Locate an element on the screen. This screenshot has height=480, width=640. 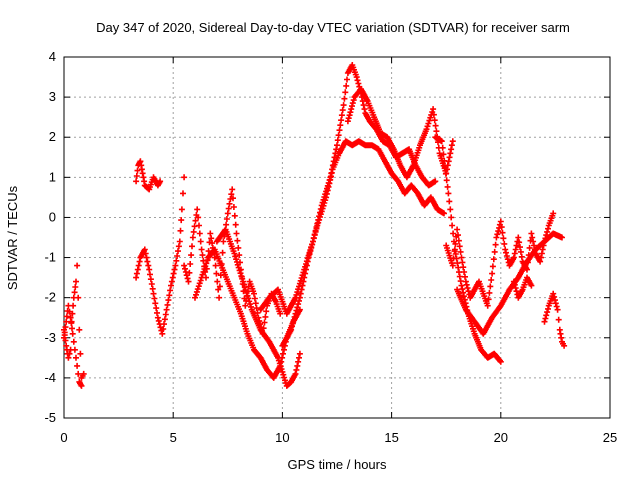
series-seg15 is located at coordinates (554, 319).